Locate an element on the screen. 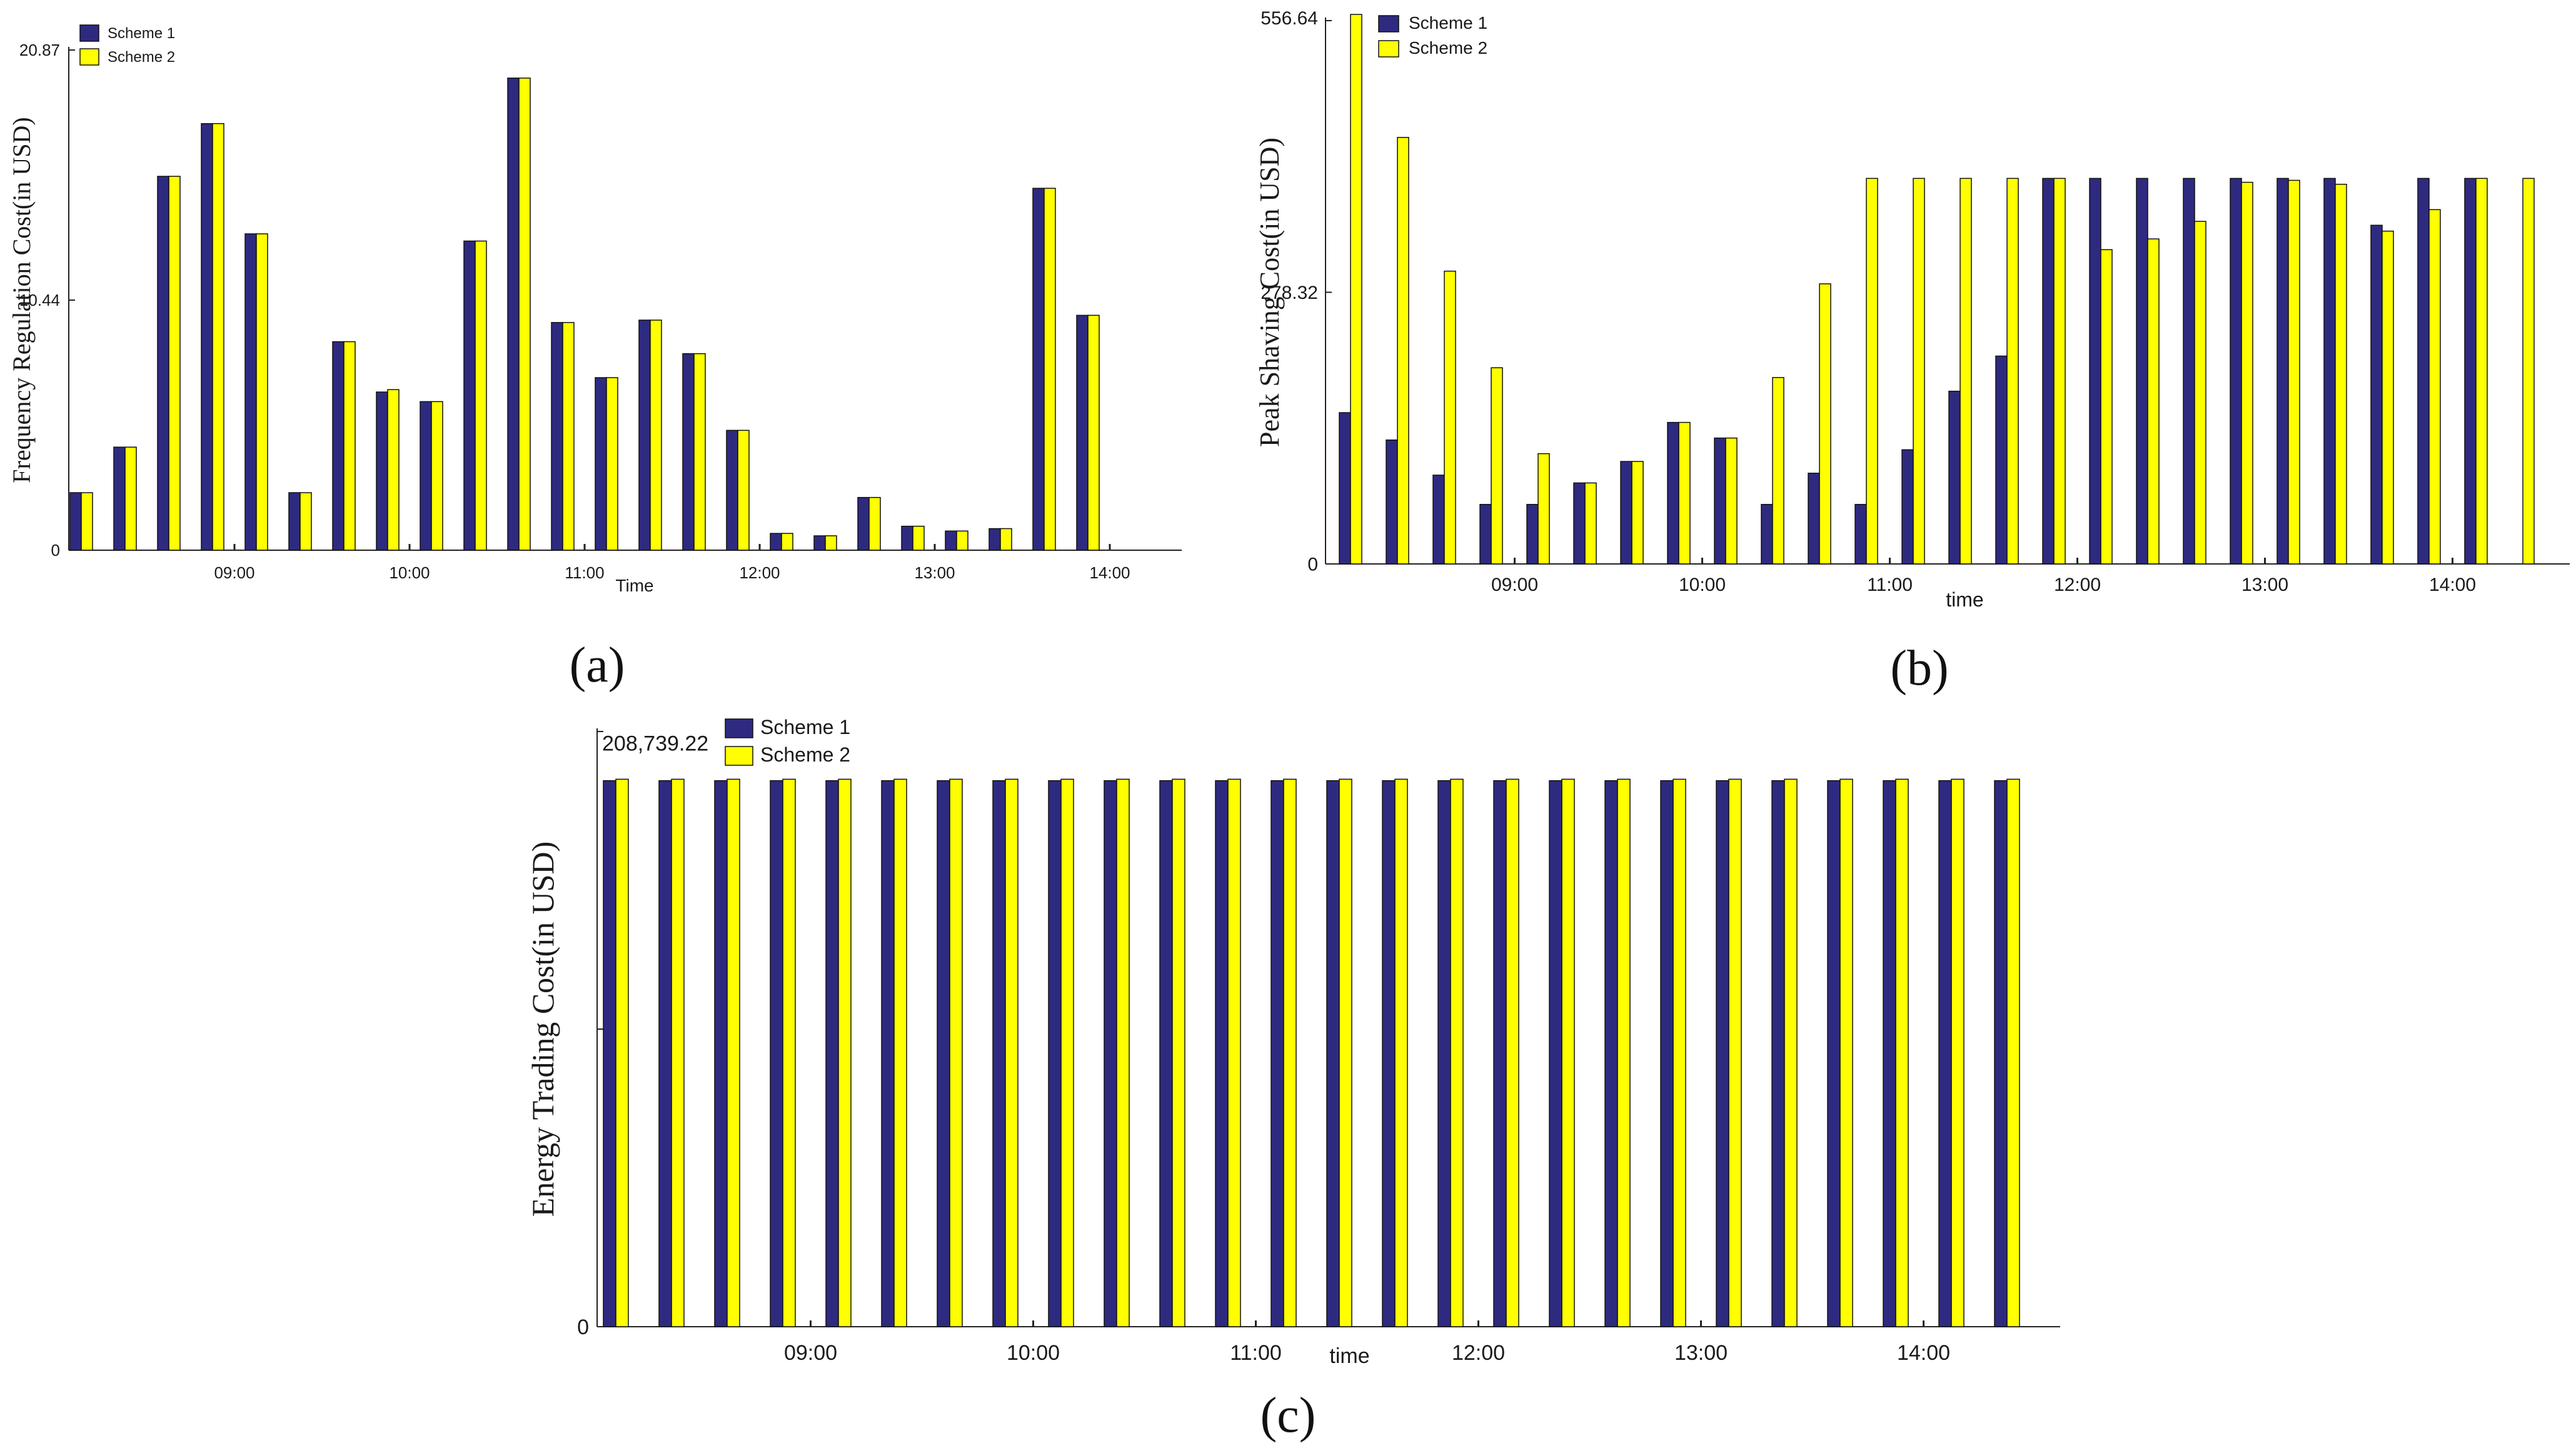 The height and width of the screenshot is (1453, 2576). y-axis-title: Frequency Regulation Cost(in USD) is located at coordinates (22, 300).